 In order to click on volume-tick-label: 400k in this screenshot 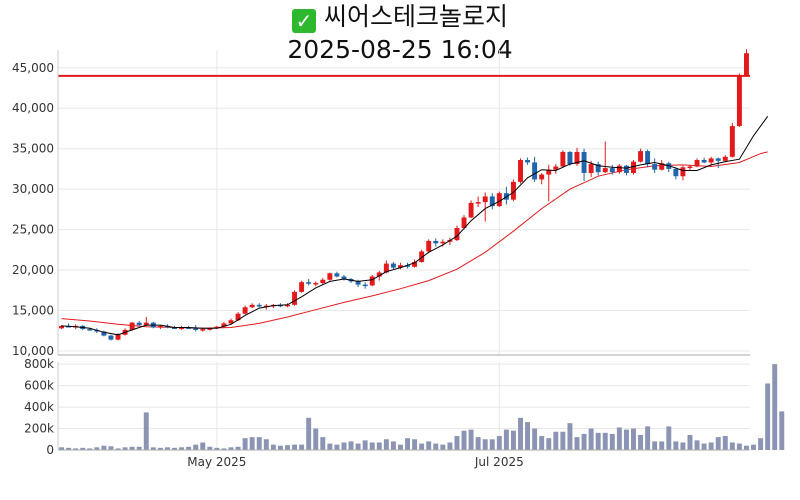, I will do `click(39, 407)`.